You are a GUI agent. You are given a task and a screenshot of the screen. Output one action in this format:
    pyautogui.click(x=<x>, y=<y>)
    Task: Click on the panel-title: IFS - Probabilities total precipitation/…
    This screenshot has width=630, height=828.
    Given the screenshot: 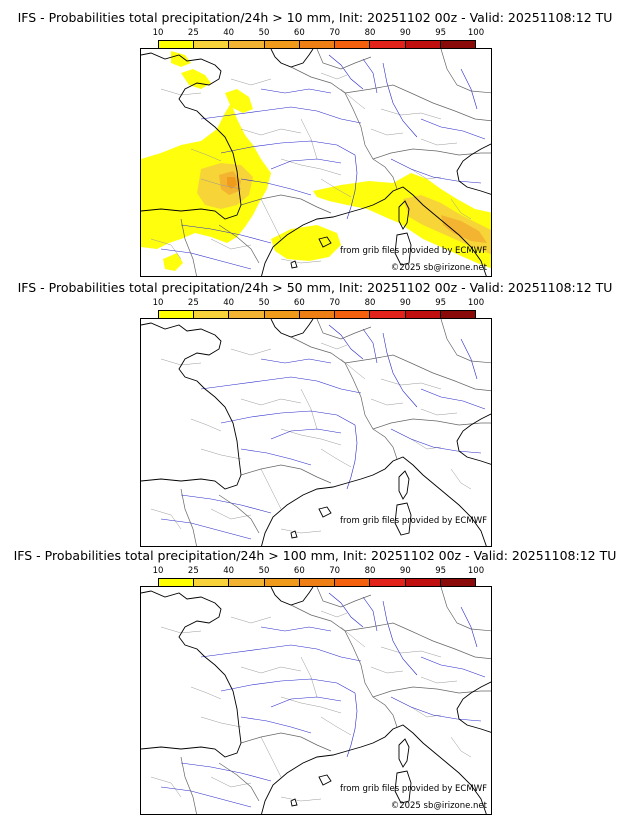 What is the action you would take?
    pyautogui.click(x=315, y=287)
    